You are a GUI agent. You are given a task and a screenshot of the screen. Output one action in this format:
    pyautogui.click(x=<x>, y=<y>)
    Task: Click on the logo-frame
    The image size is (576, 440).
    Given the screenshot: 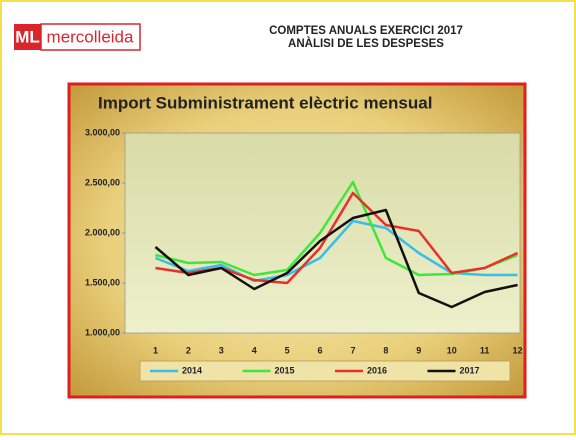 What is the action you would take?
    pyautogui.click(x=90, y=37)
    